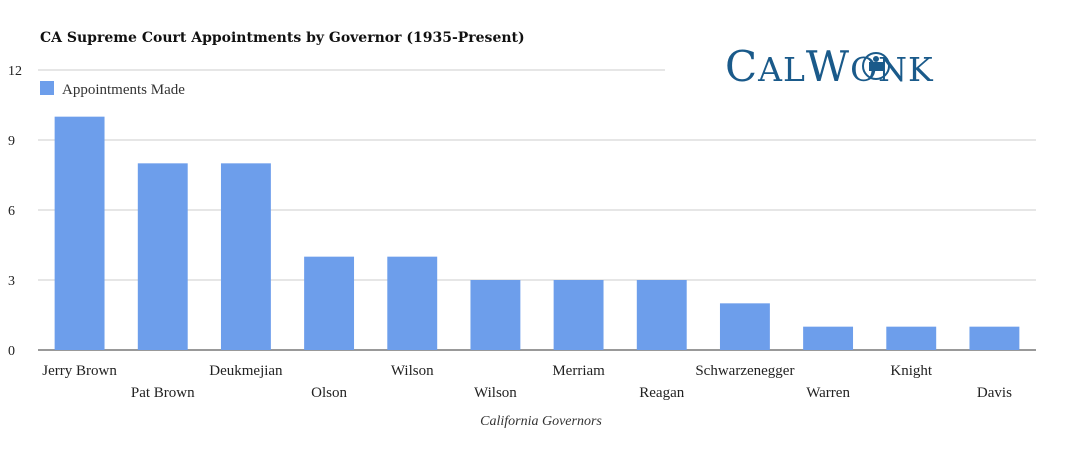  Describe the element at coordinates (47, 88) in the screenshot. I see `legend-swatch` at that location.